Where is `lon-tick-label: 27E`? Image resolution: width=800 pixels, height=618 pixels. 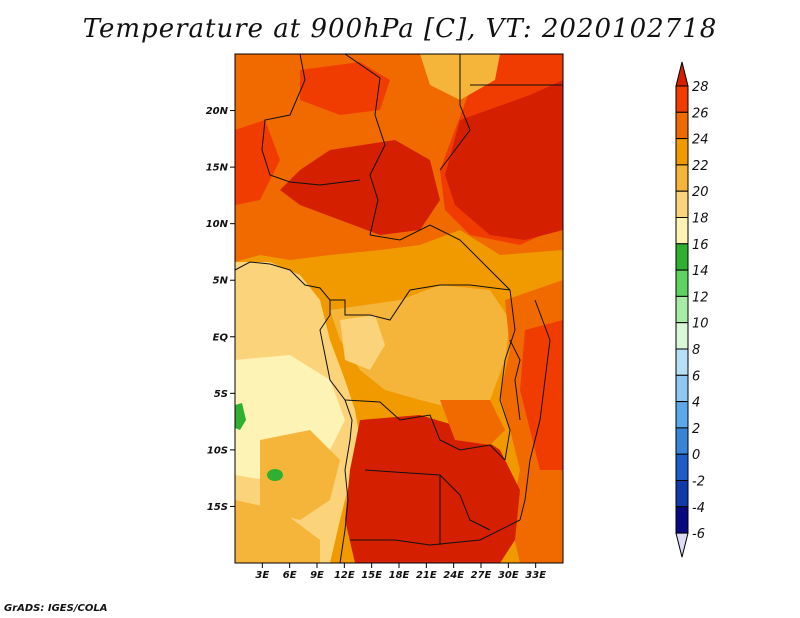
lon-tick-label: 27E is located at coordinates (481, 575).